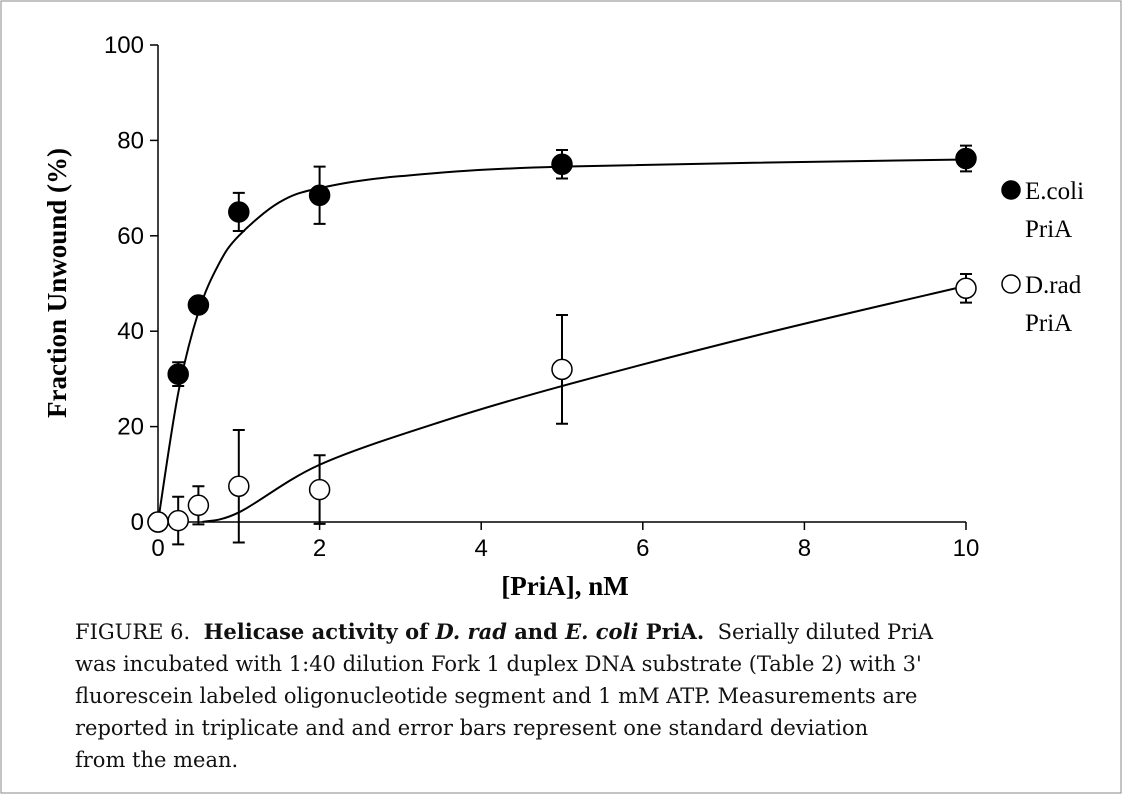 The image size is (1124, 795). I want to click on caption-title: E. coli, so click(602, 631).